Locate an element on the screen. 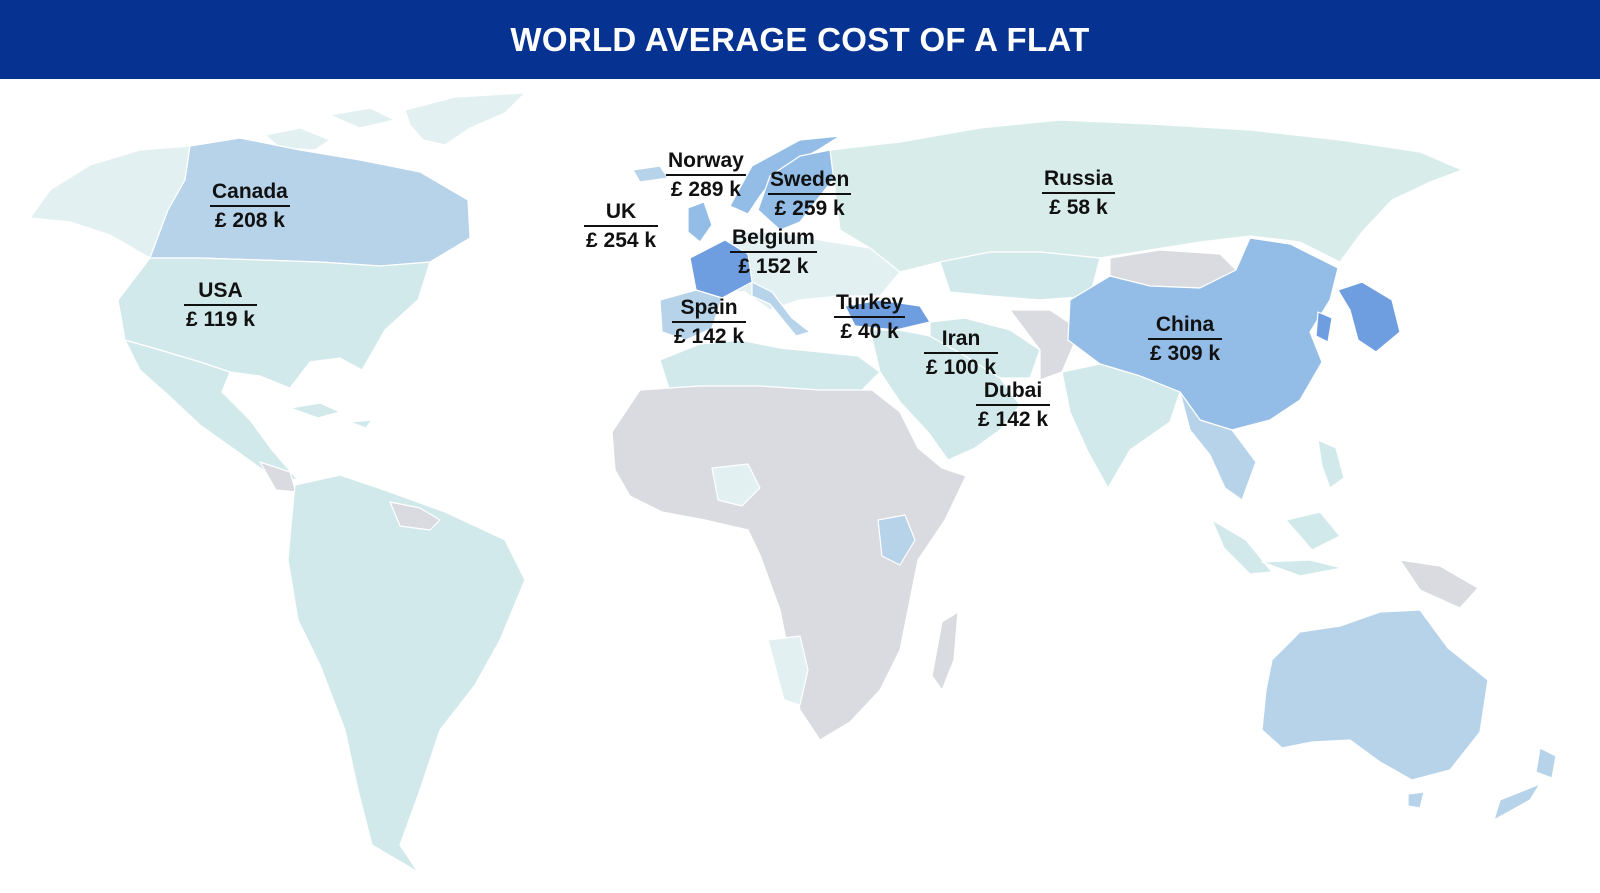 This screenshot has width=1600, height=893. label-canada: Canada £ 208 k is located at coordinates (250, 206).